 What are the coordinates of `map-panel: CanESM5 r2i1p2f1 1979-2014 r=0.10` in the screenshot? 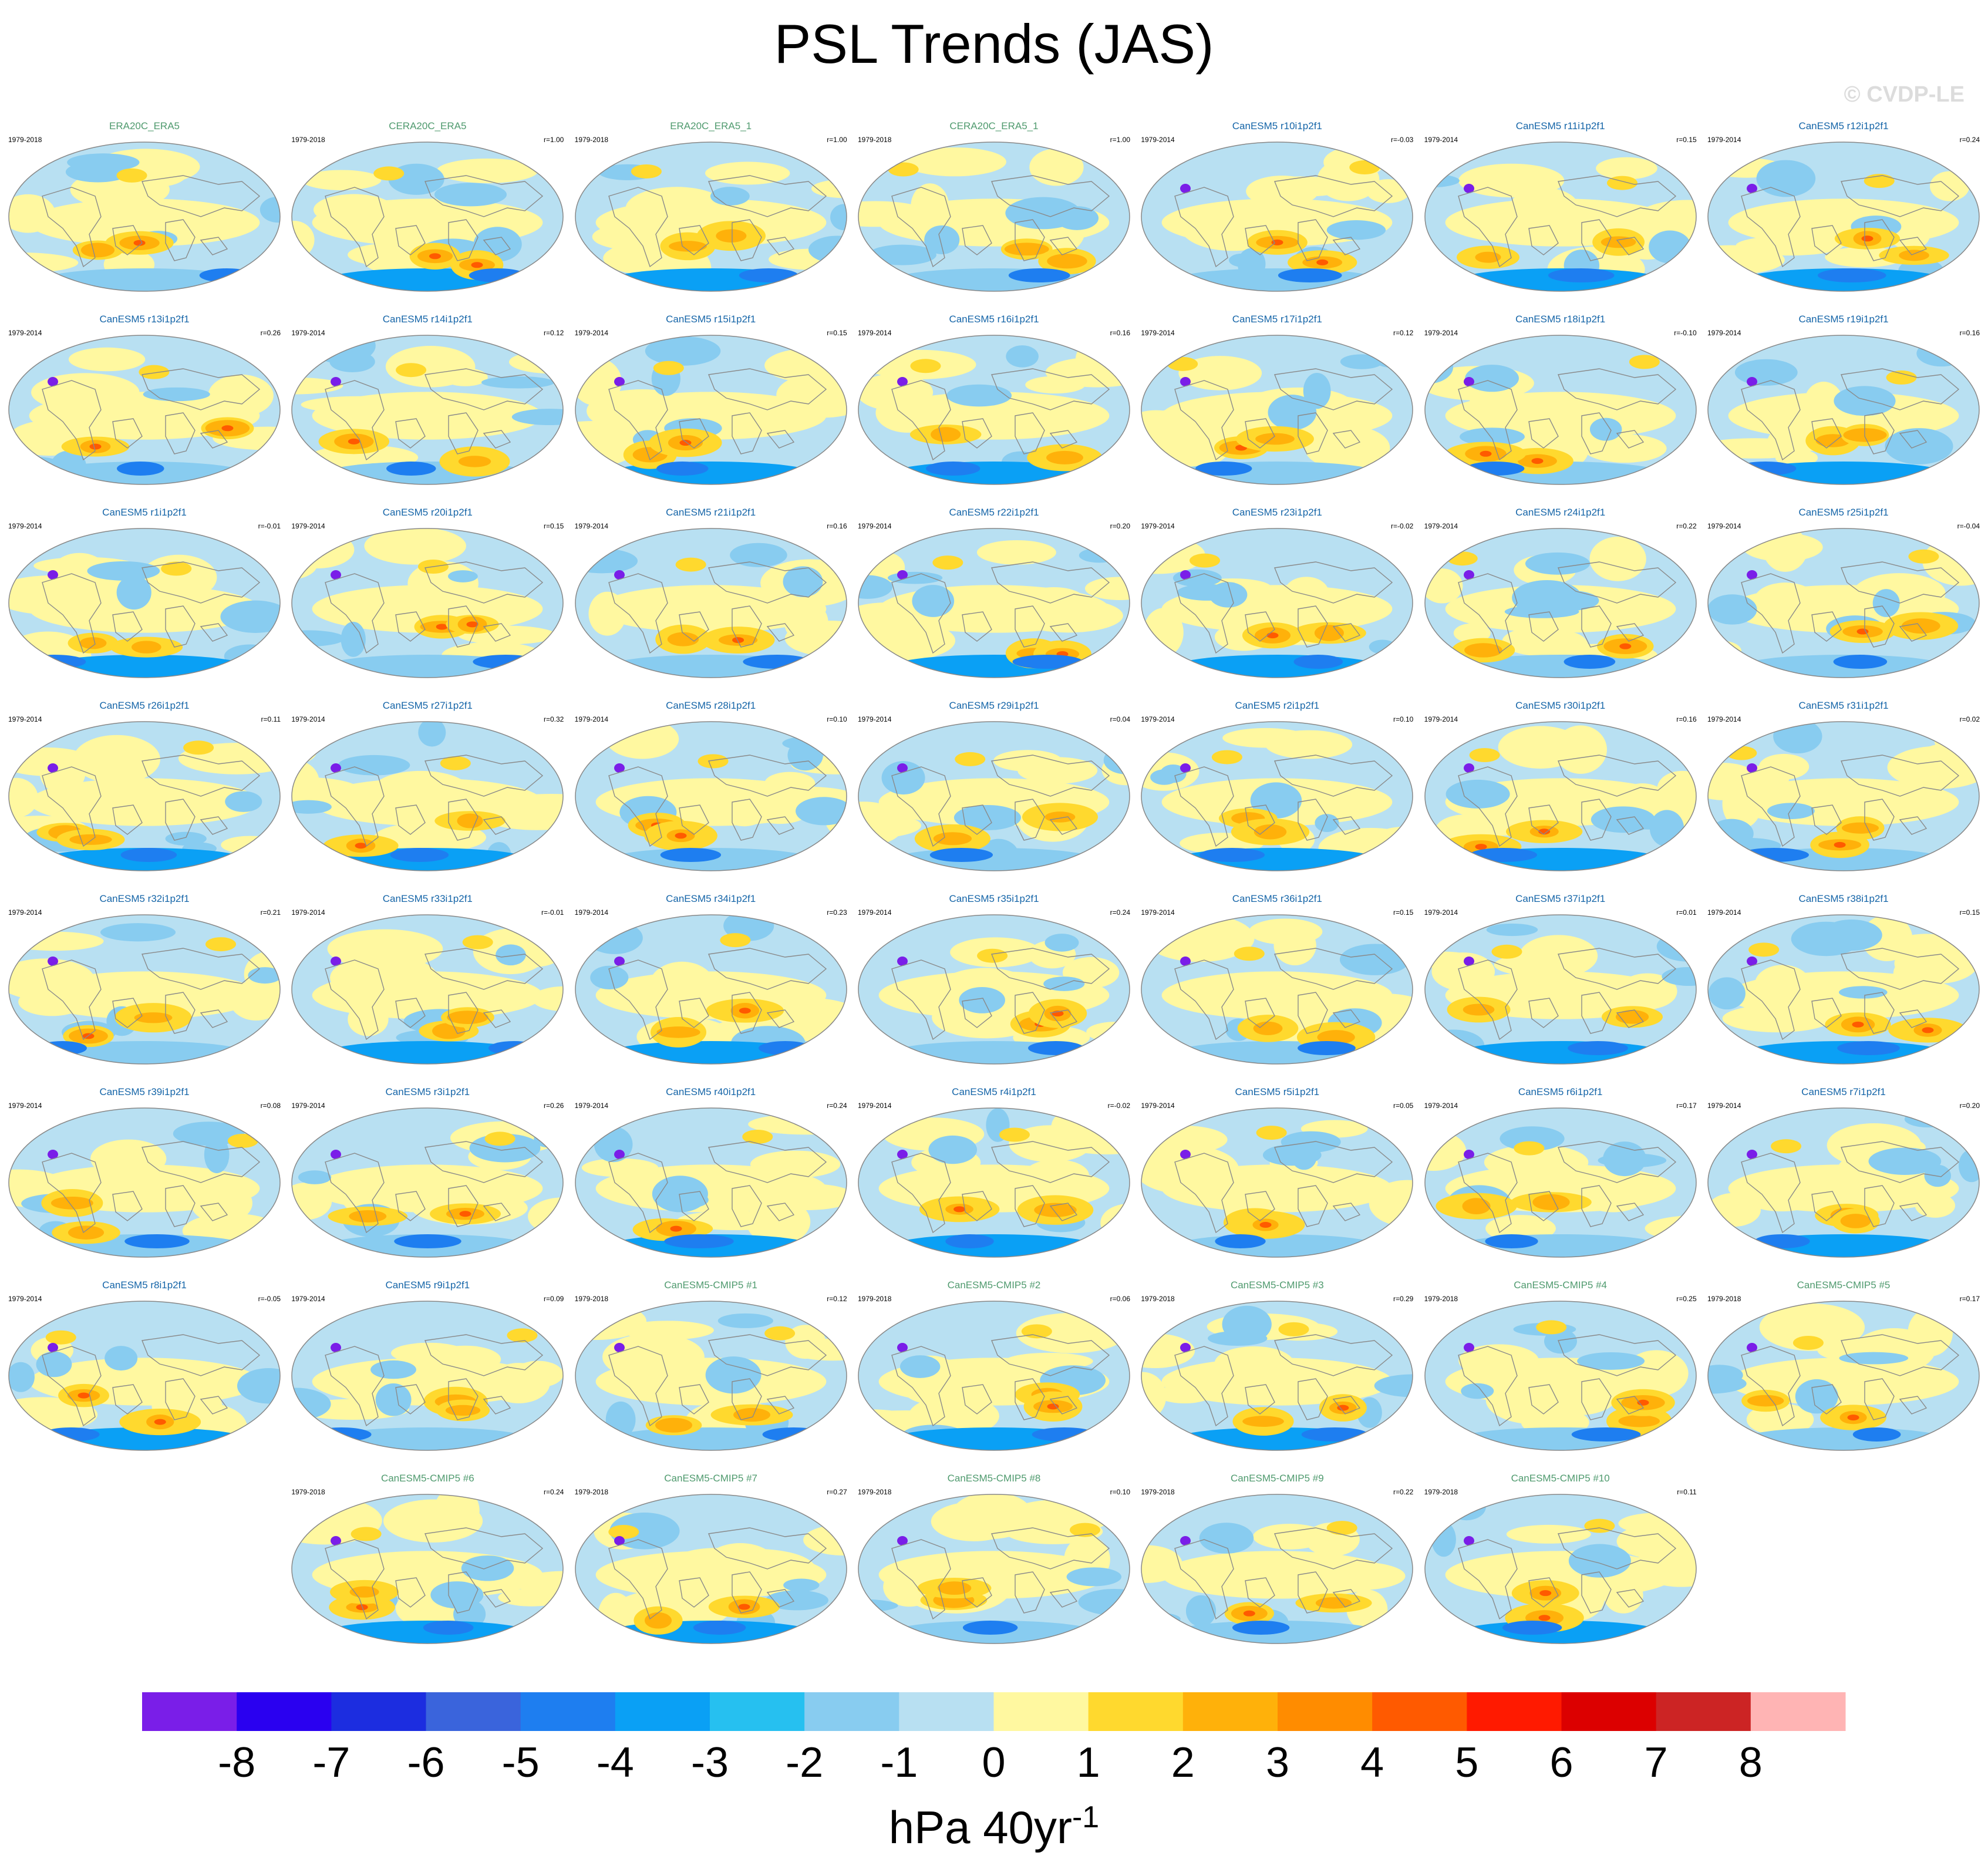 It's located at (1277, 786).